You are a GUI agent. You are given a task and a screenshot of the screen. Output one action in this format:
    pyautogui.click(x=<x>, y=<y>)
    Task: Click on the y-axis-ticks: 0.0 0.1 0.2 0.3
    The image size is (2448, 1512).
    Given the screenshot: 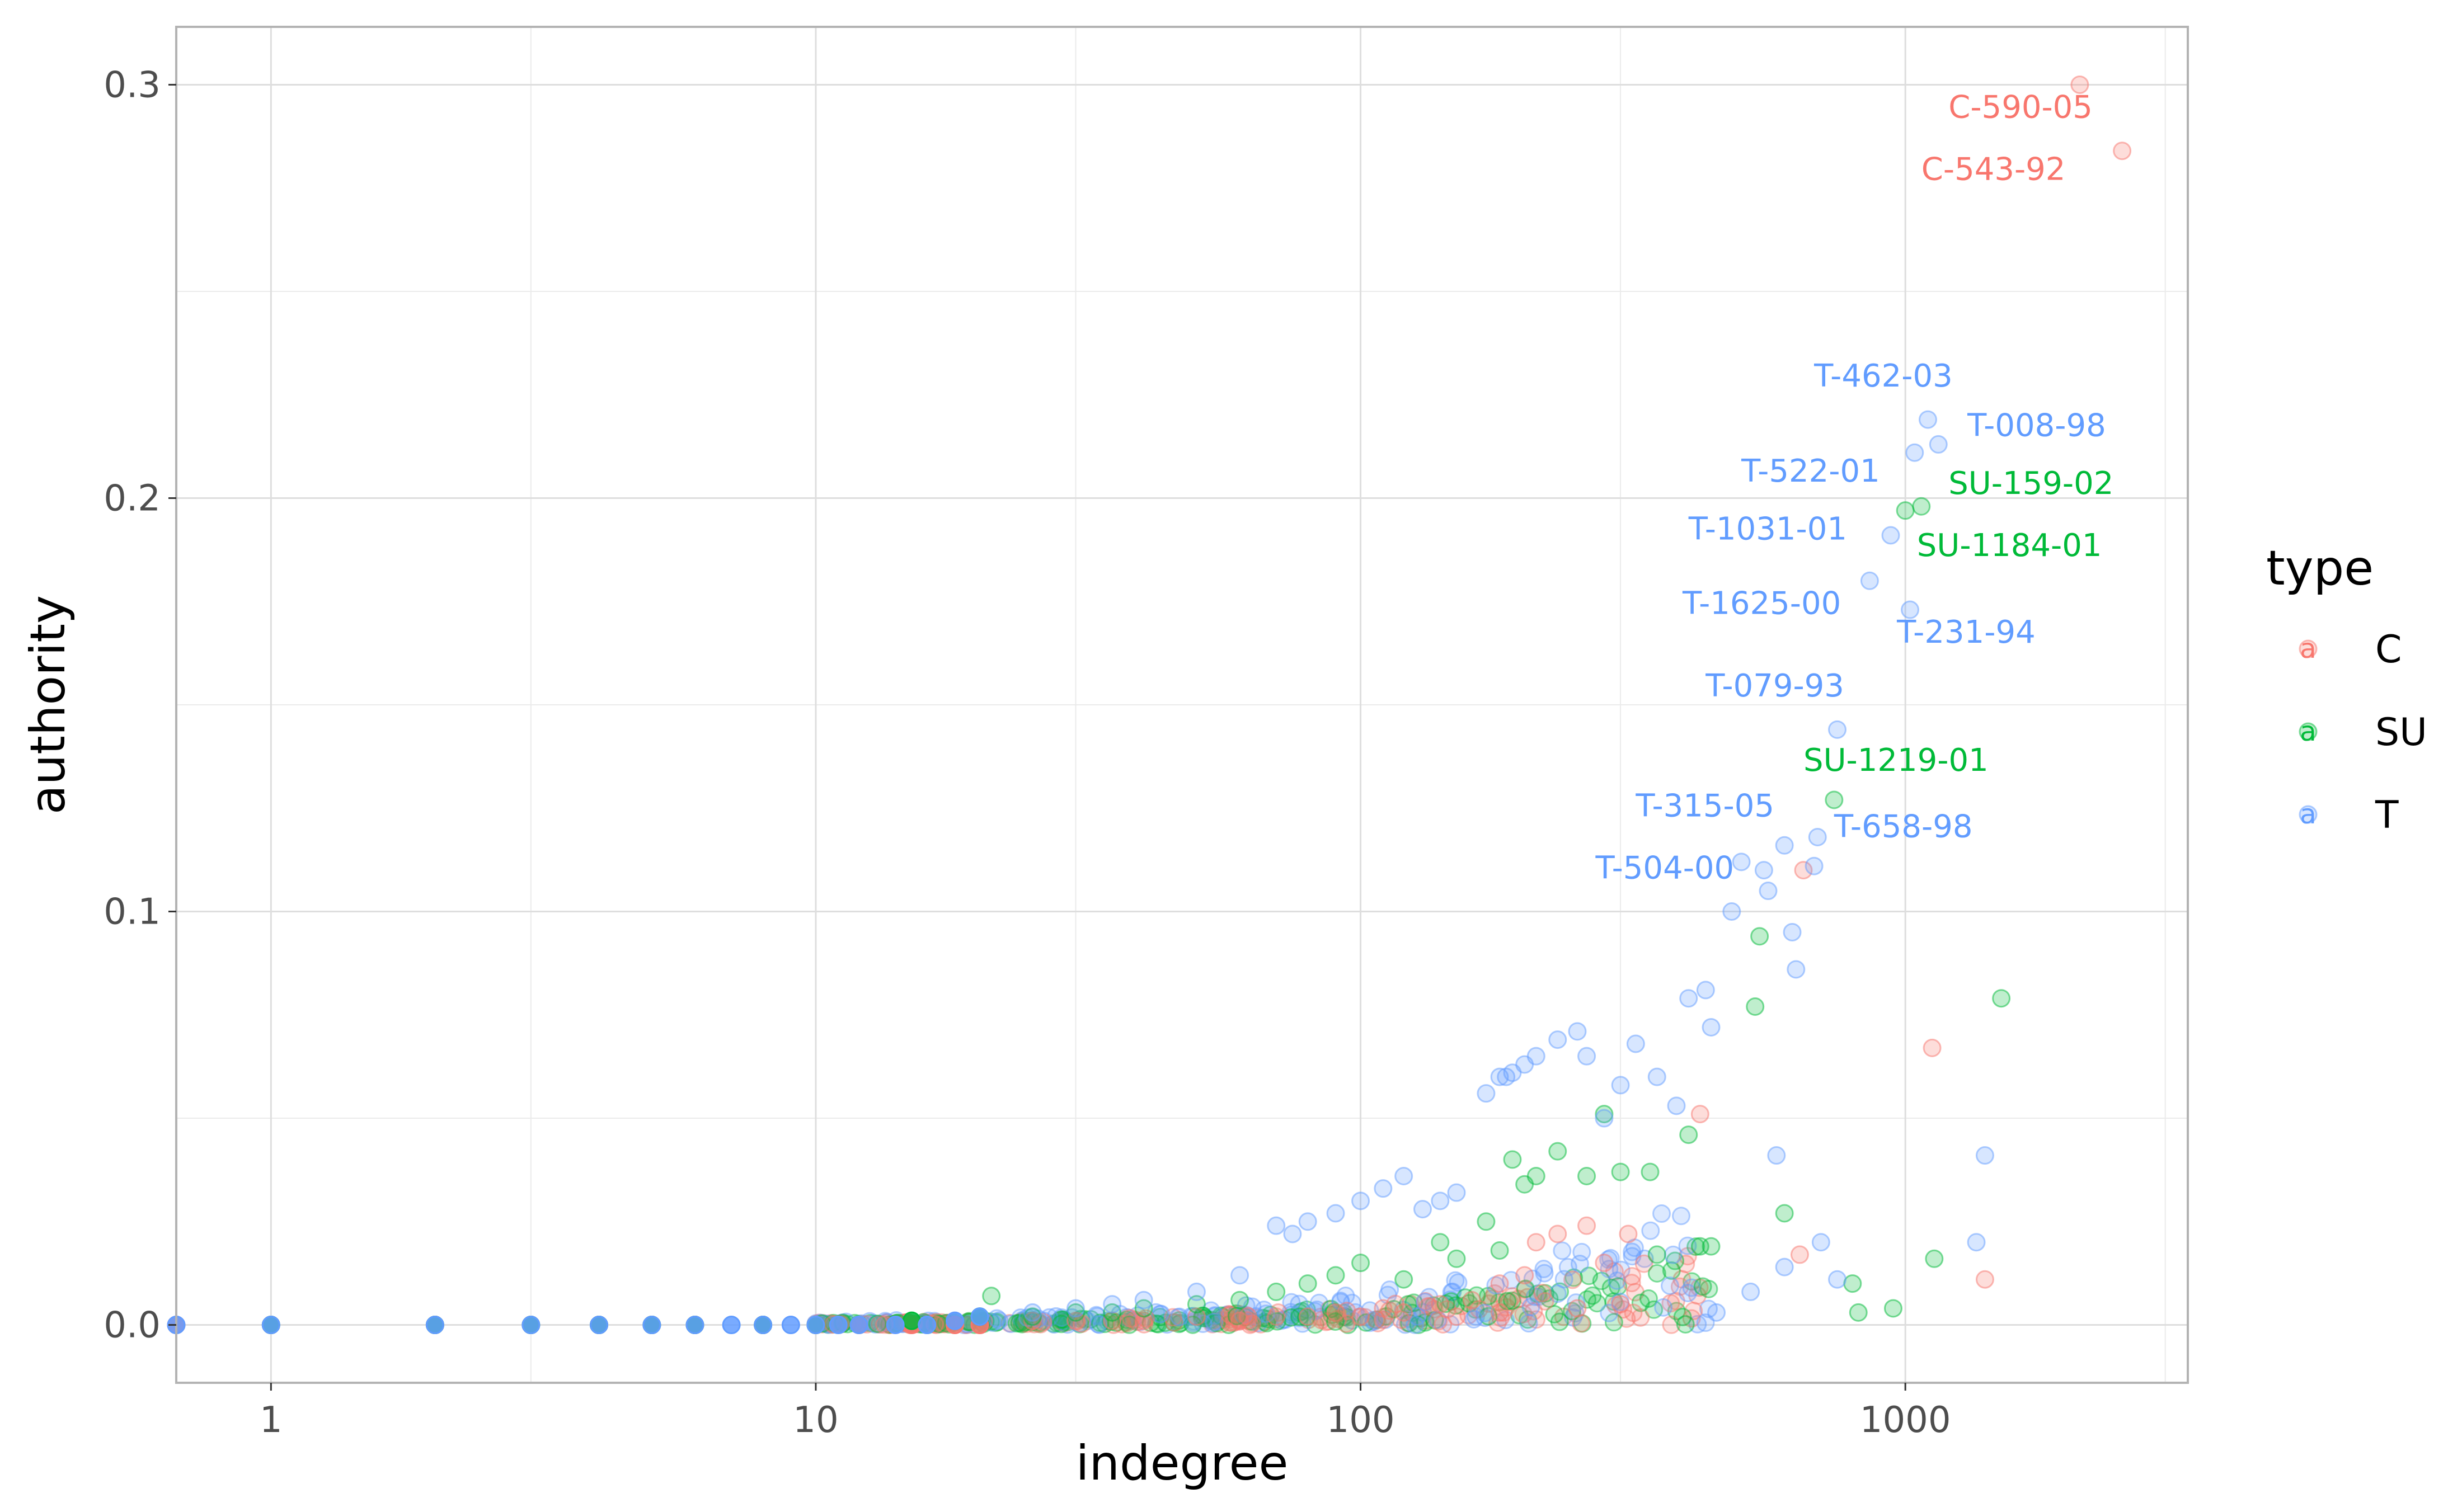 What is the action you would take?
    pyautogui.click(x=140, y=705)
    